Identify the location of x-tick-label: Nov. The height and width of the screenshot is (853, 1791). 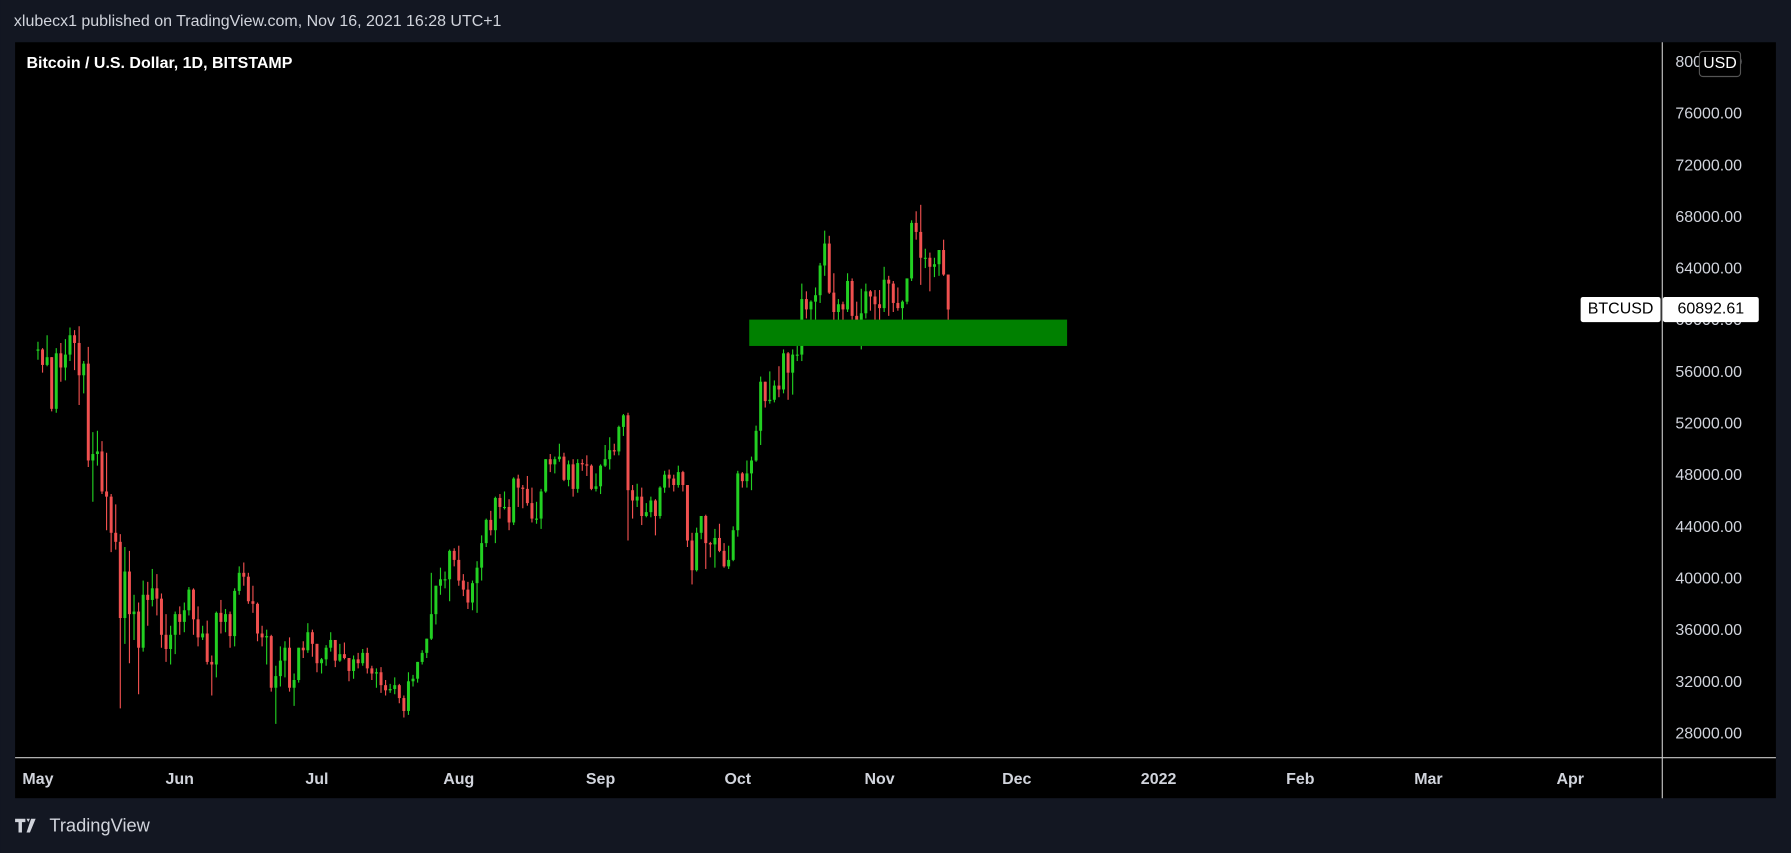
(879, 779).